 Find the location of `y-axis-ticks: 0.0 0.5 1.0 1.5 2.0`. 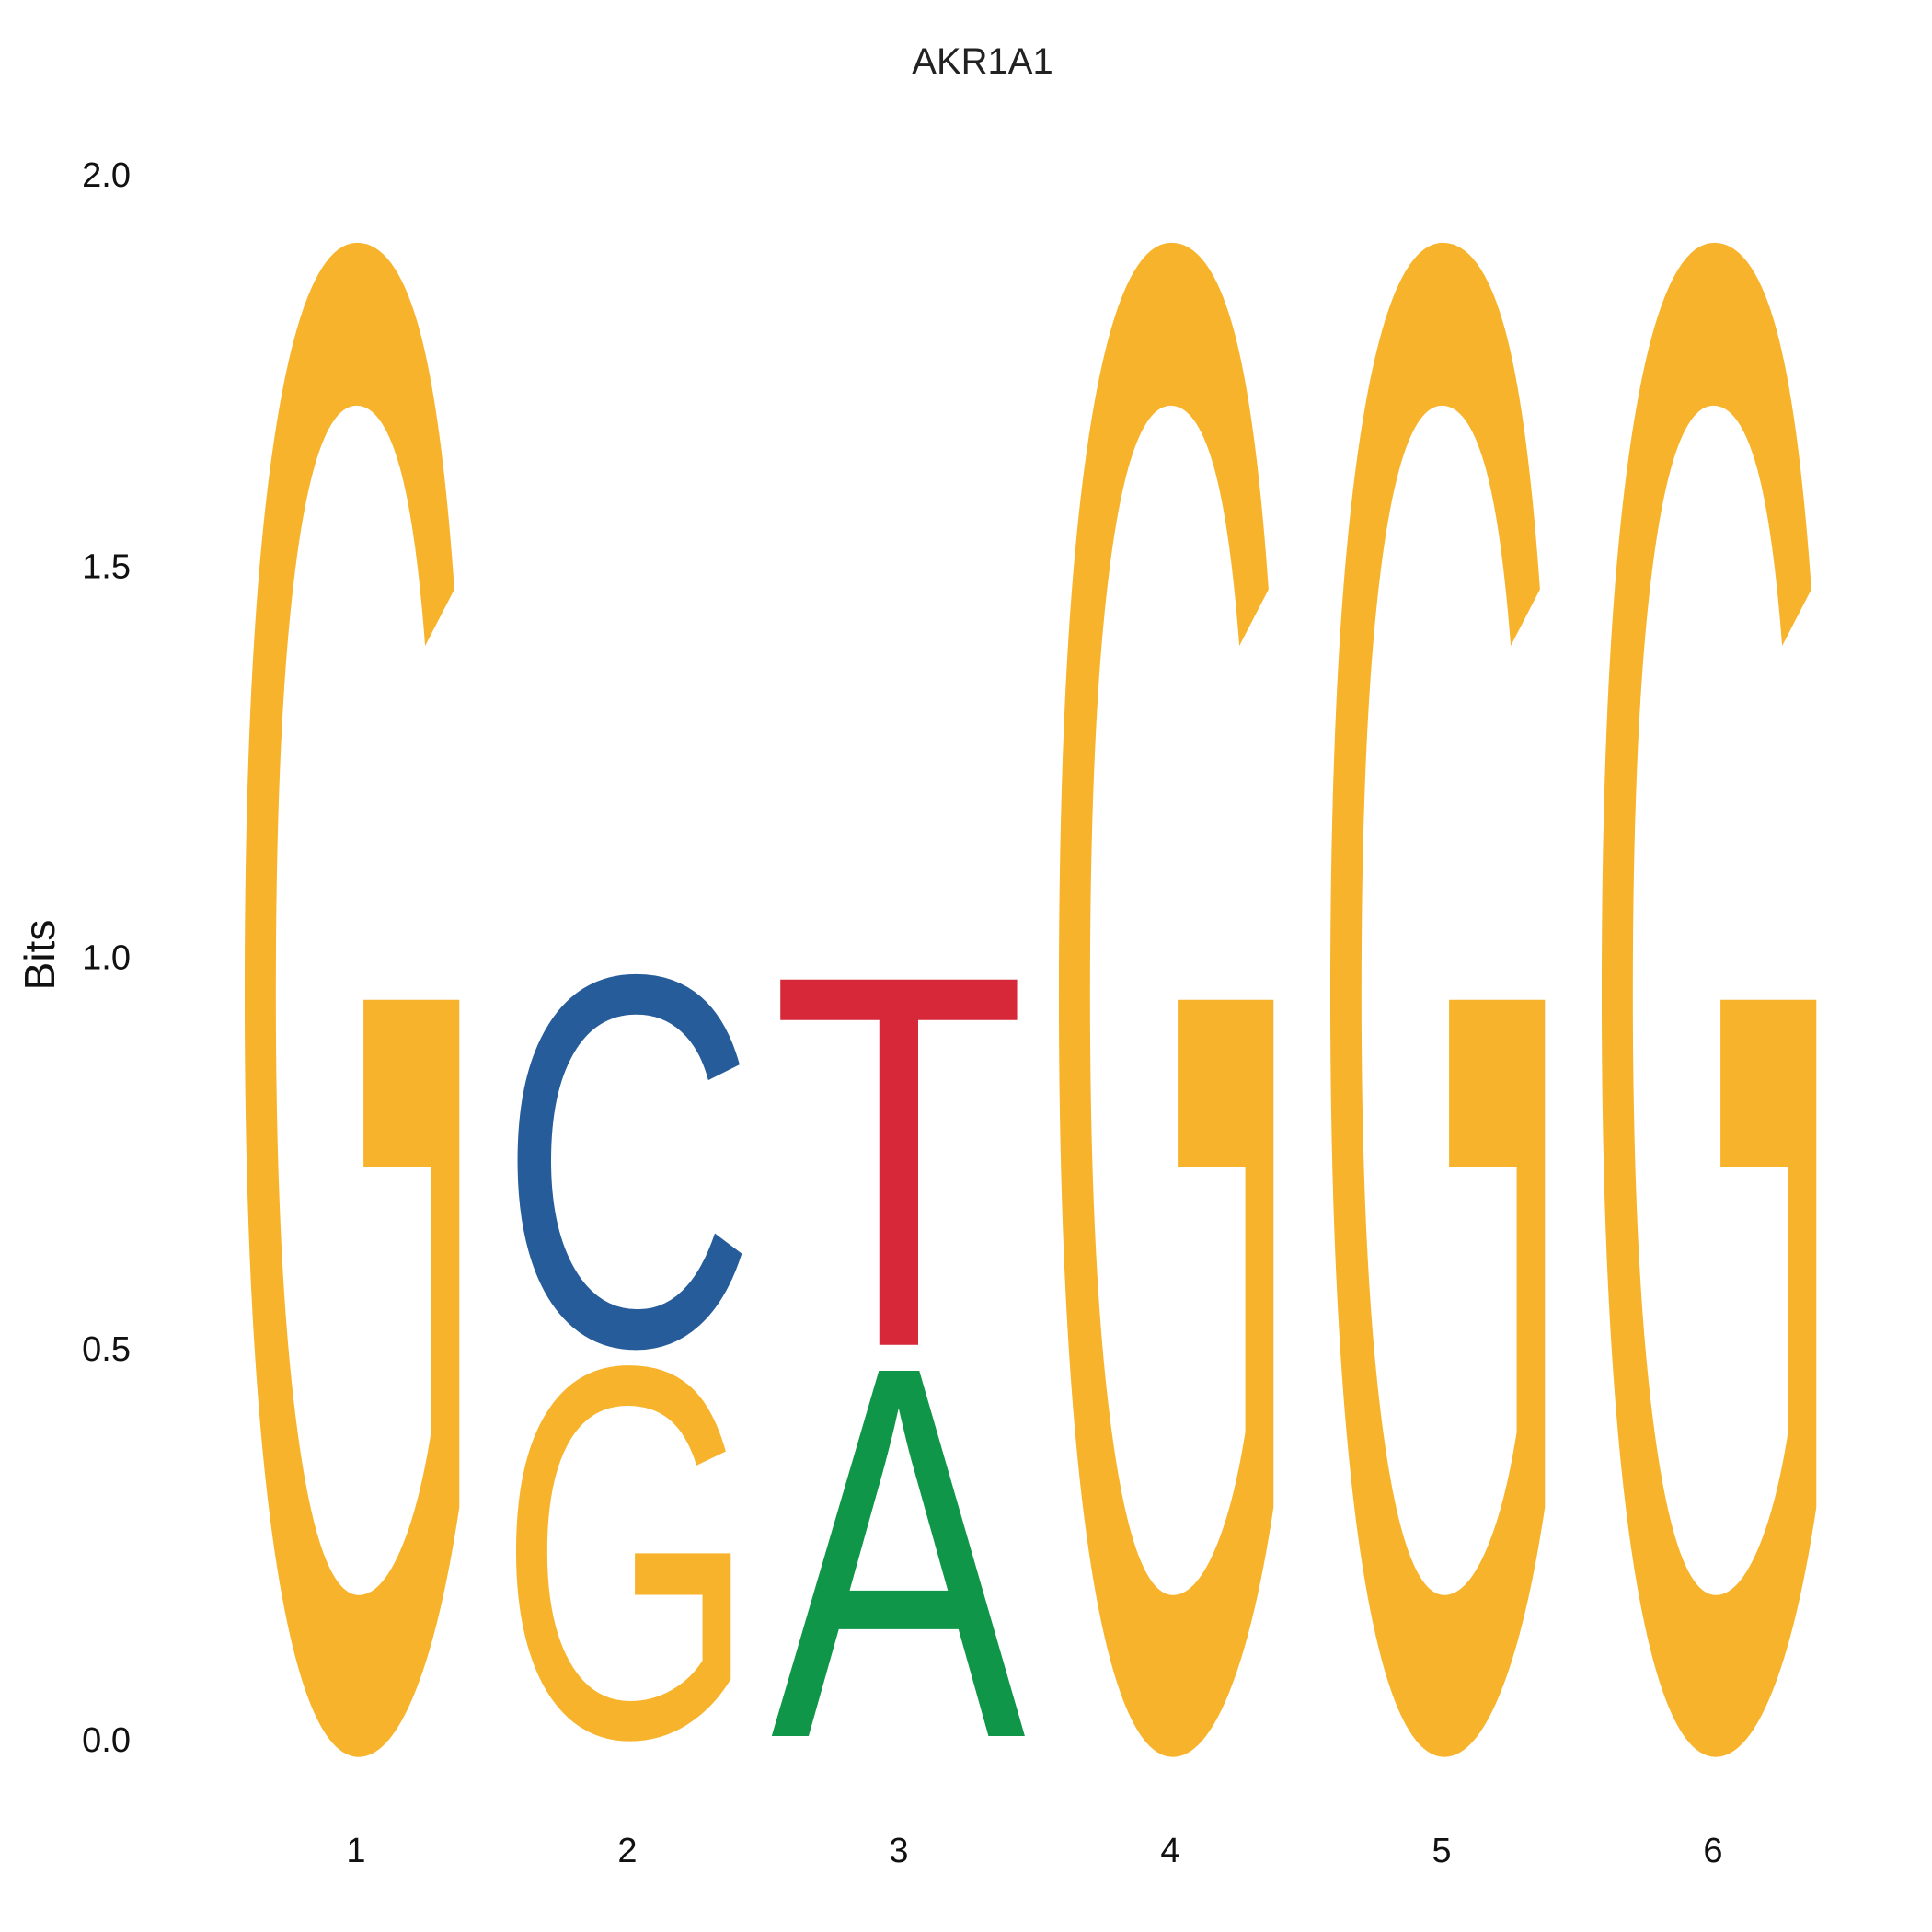

y-axis-ticks: 0.0 0.5 1.0 1.5 2.0 is located at coordinates (106, 958).